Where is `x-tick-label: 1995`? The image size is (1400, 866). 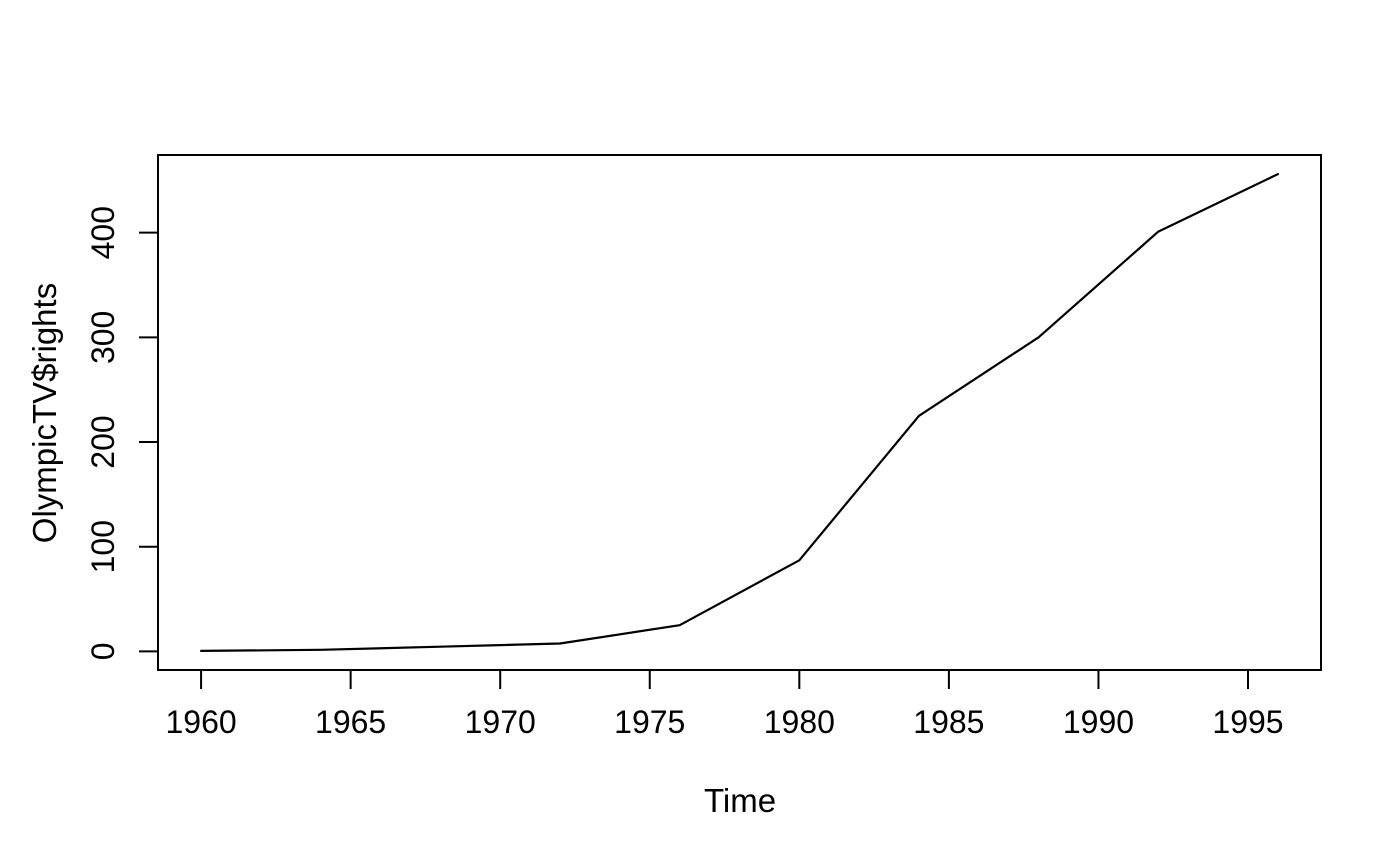
x-tick-label: 1995 is located at coordinates (1247, 722).